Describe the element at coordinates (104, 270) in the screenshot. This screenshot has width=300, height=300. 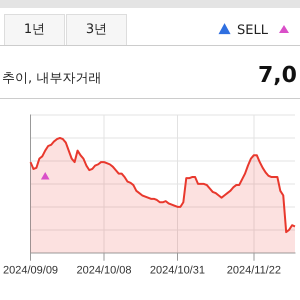
I see `x-tick-label: 2024/10/08` at that location.